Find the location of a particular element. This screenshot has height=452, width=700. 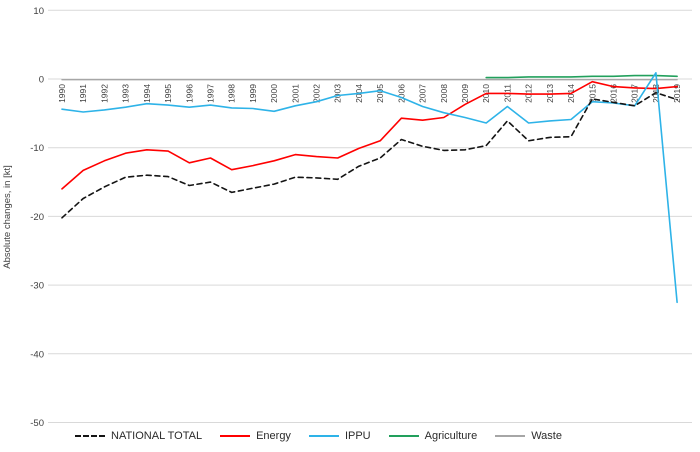

x-tick-label: 1996 is located at coordinates (189, 93).